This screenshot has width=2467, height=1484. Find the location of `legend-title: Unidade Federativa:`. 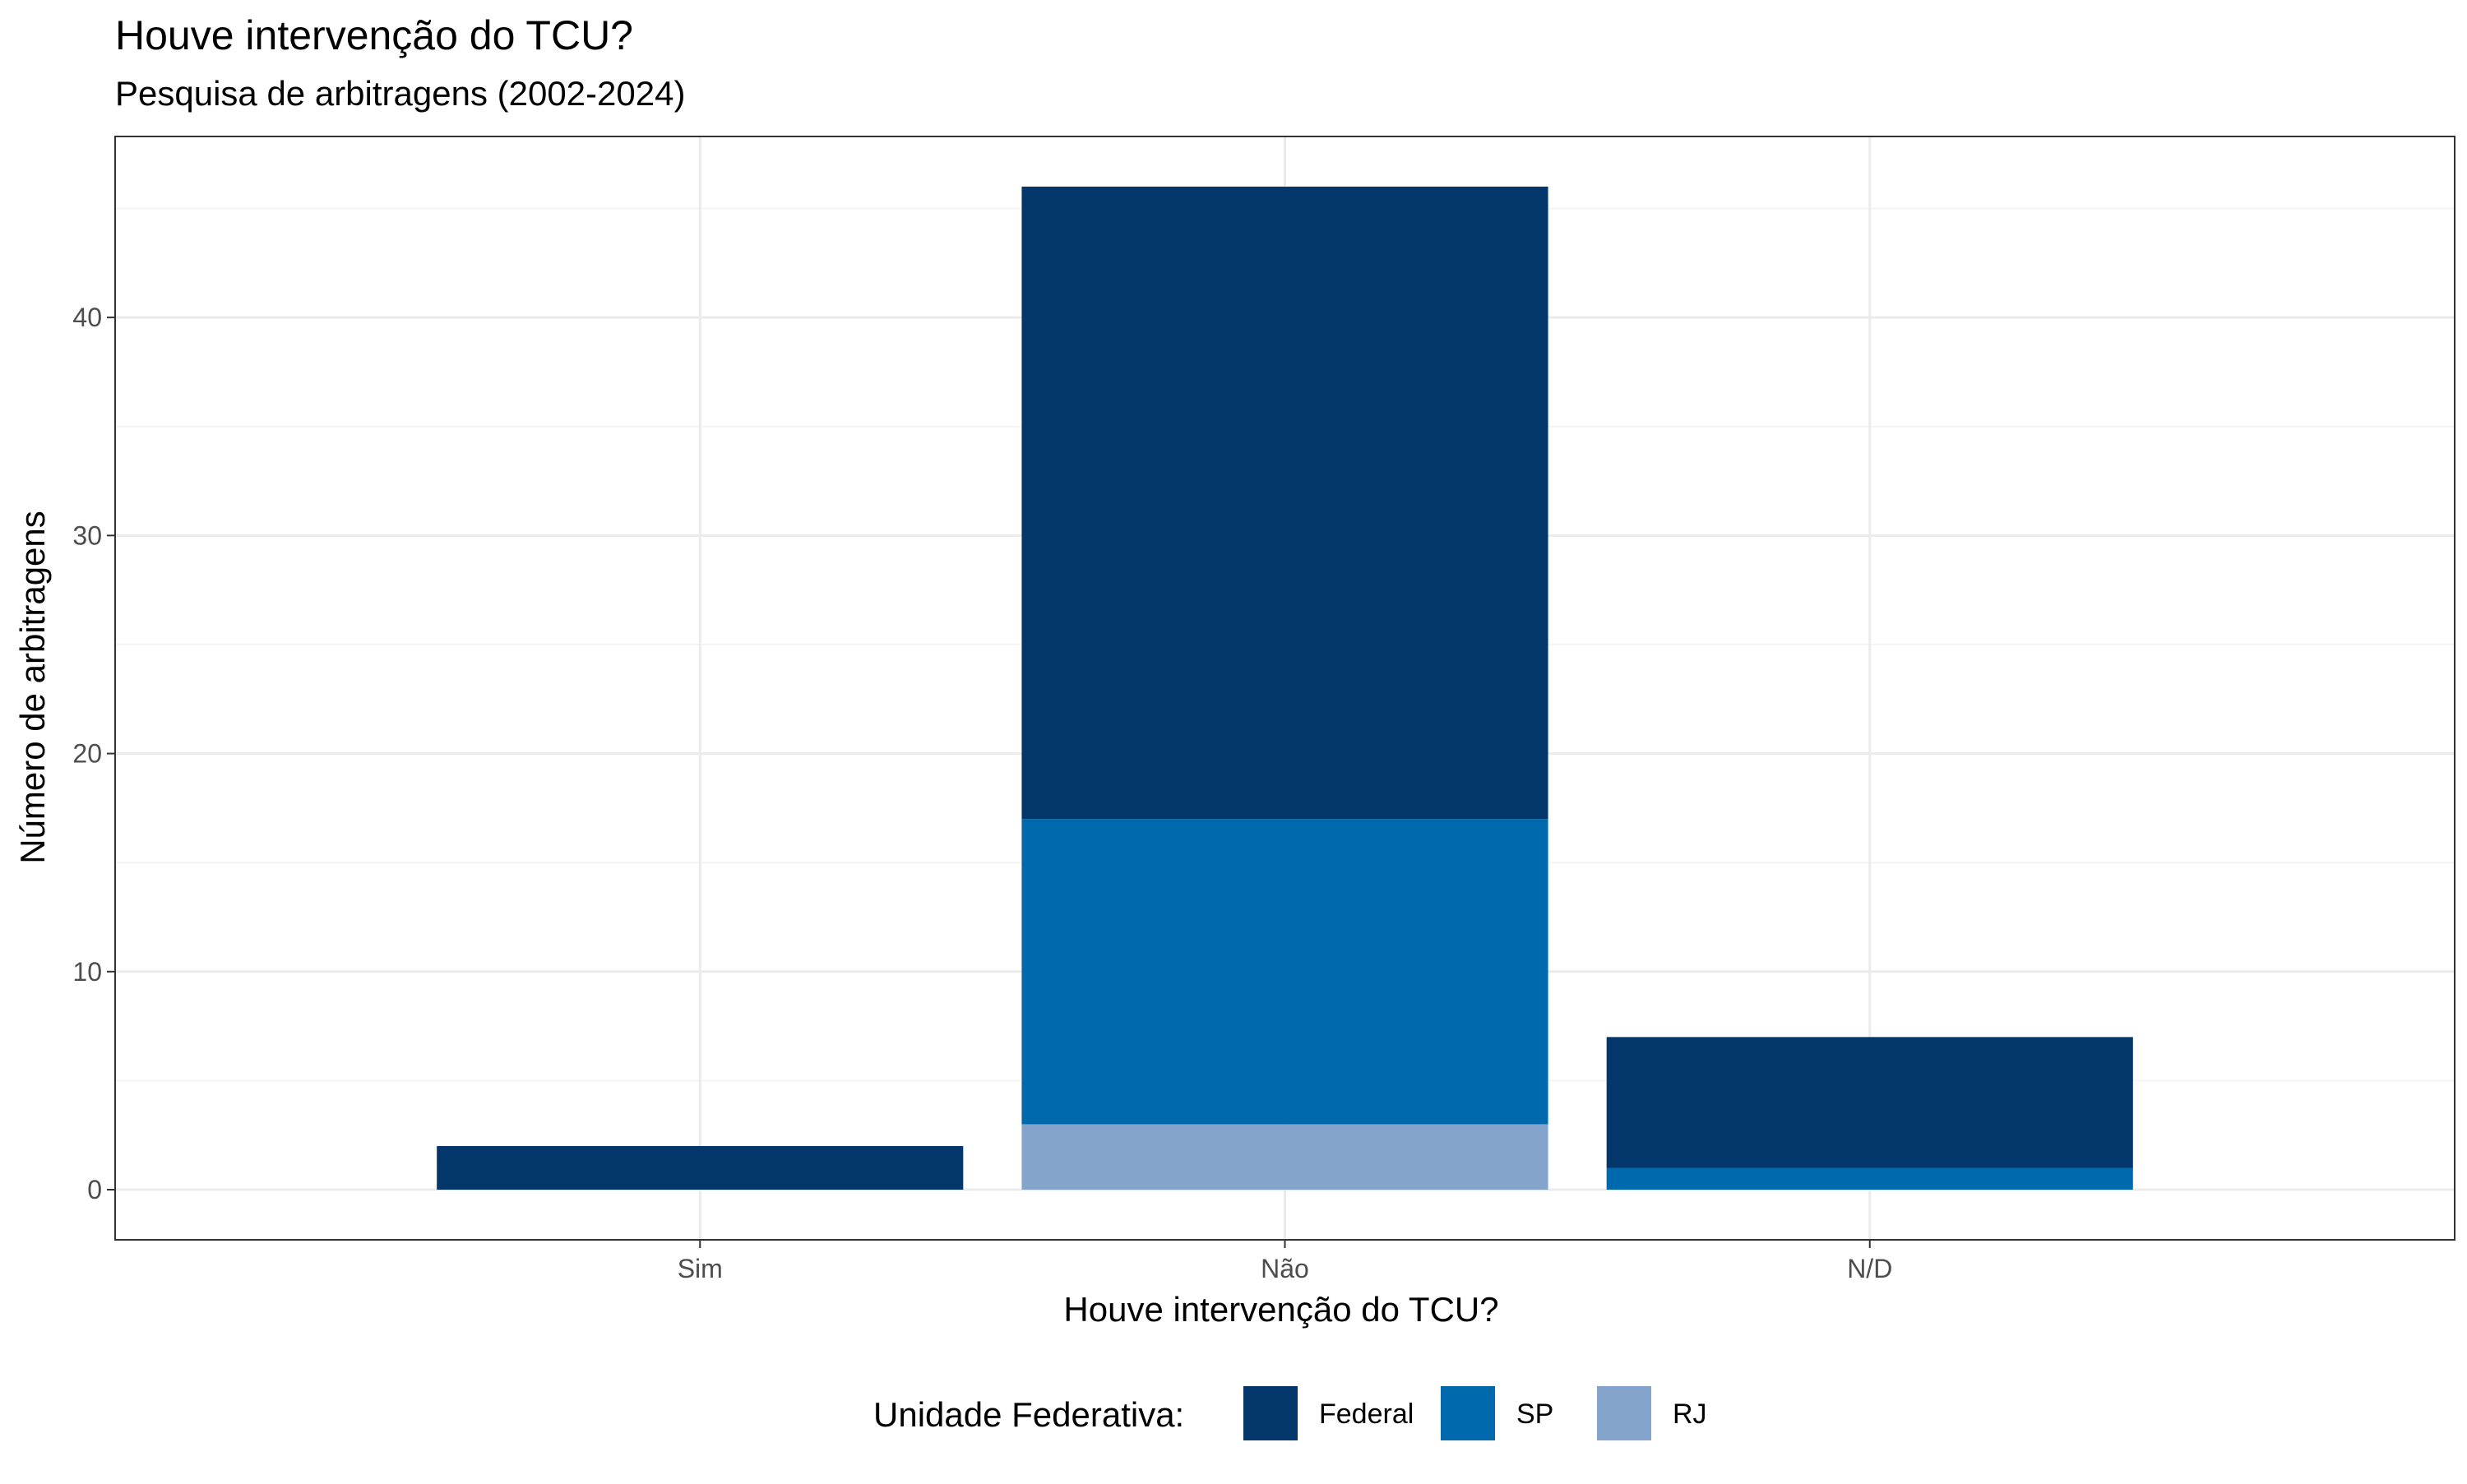

legend-title: Unidade Federativa: is located at coordinates (1028, 1414).